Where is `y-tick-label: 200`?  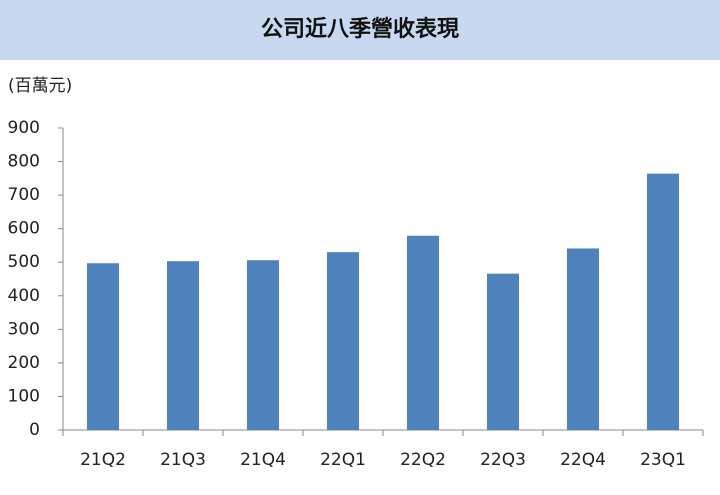
y-tick-label: 200 is located at coordinates (24, 363).